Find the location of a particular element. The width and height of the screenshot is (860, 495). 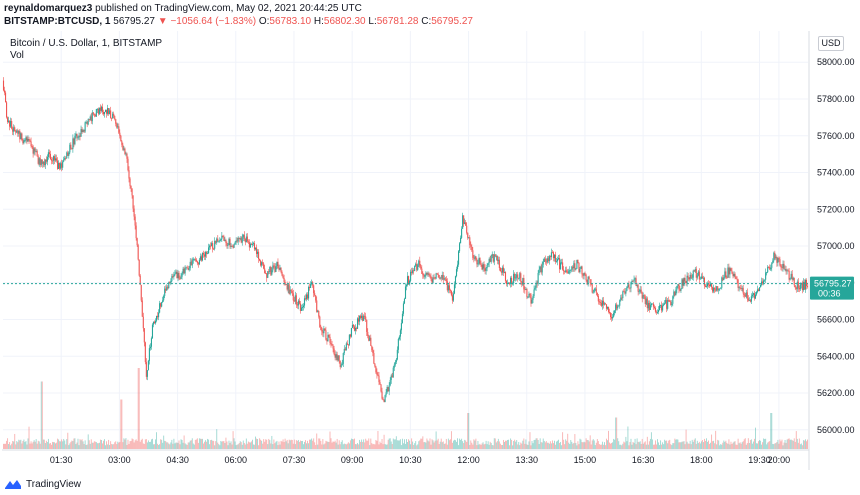

publisher-name: reynaldomarquez3 is located at coordinates (48, 8).